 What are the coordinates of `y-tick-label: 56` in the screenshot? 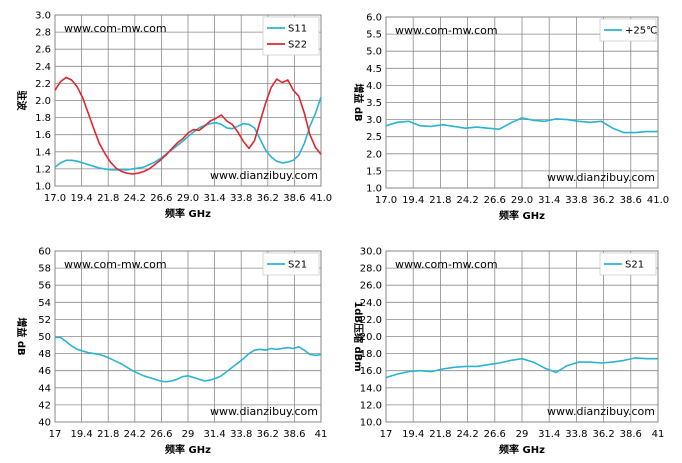 It's located at (44, 286).